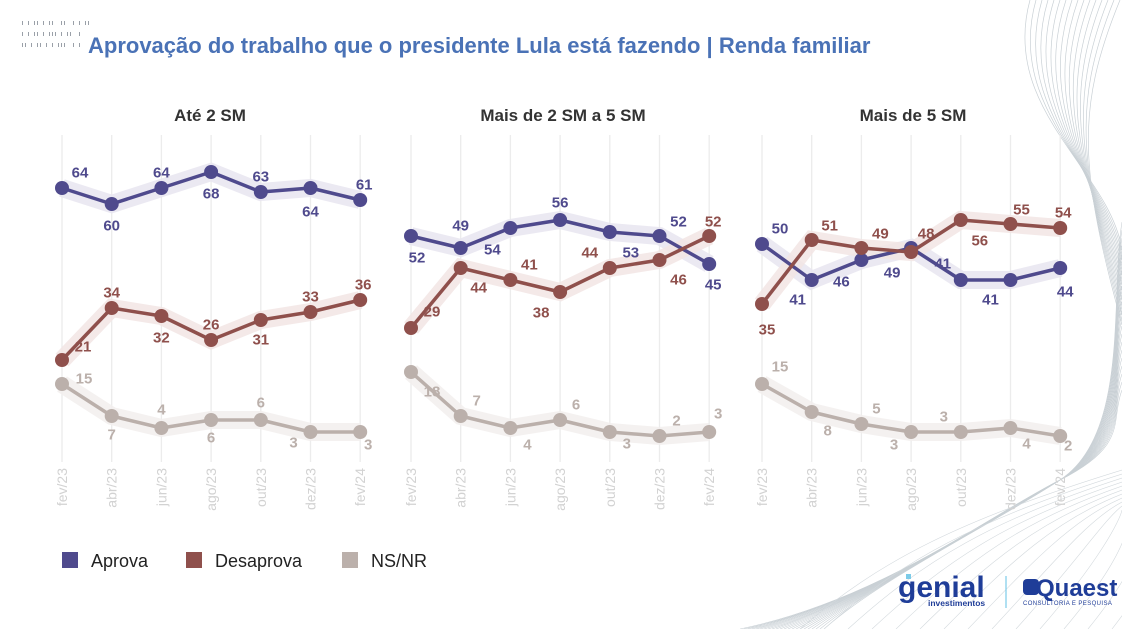  Describe the element at coordinates (589, 253) in the screenshot. I see `data-label-desaprova: 44` at that location.